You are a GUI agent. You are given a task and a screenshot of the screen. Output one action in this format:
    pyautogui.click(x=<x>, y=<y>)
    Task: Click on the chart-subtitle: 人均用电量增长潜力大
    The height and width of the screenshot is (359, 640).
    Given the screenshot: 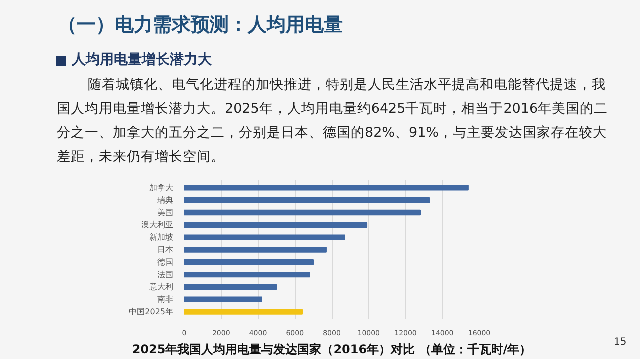 What is the action you would take?
    pyautogui.click(x=142, y=60)
    